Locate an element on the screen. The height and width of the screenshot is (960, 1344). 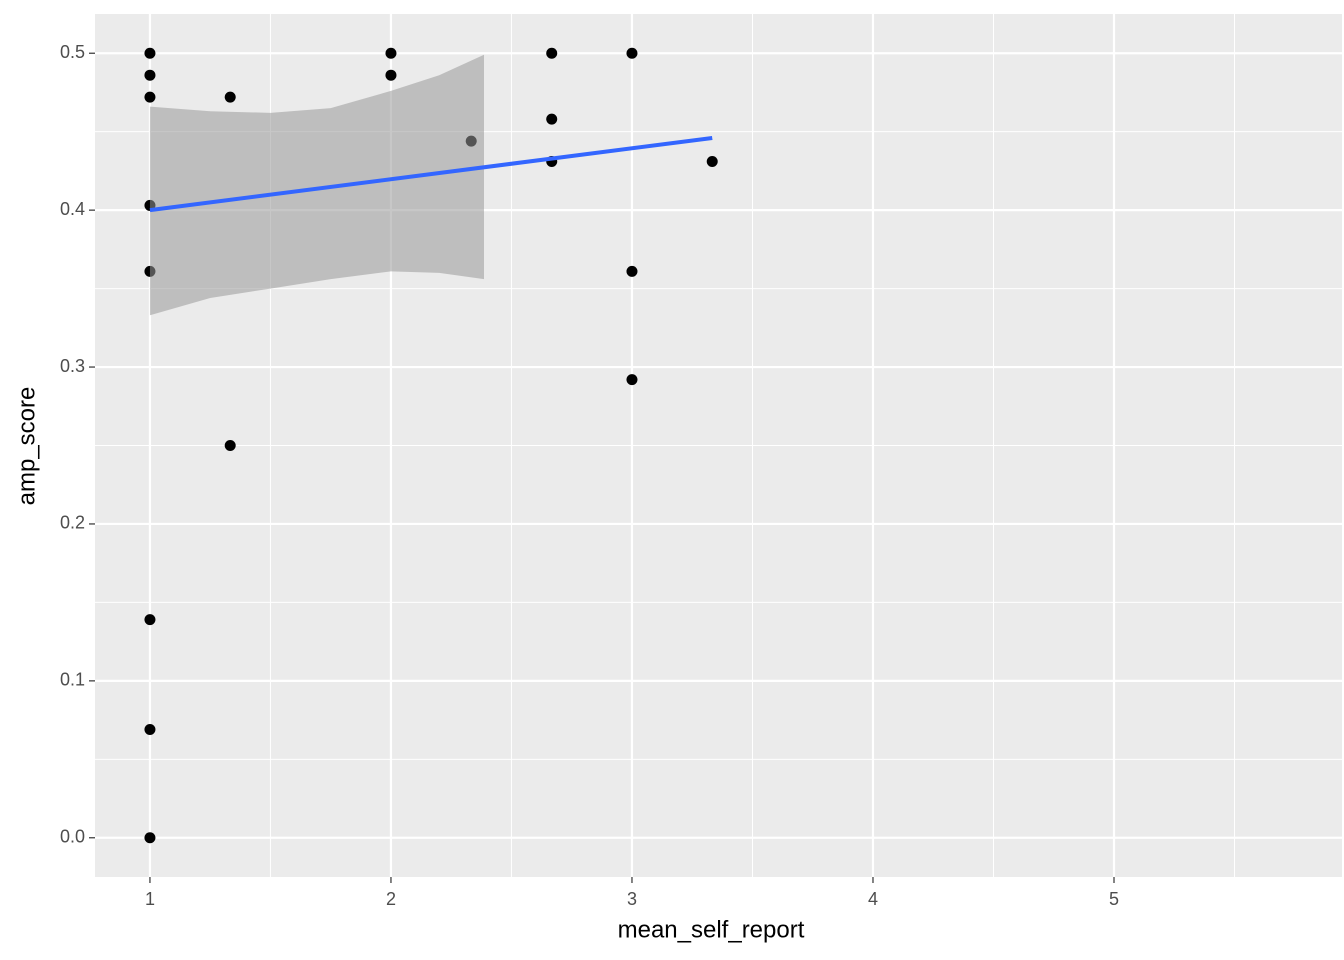
y-tick-label: 0.3 is located at coordinates (72, 366).